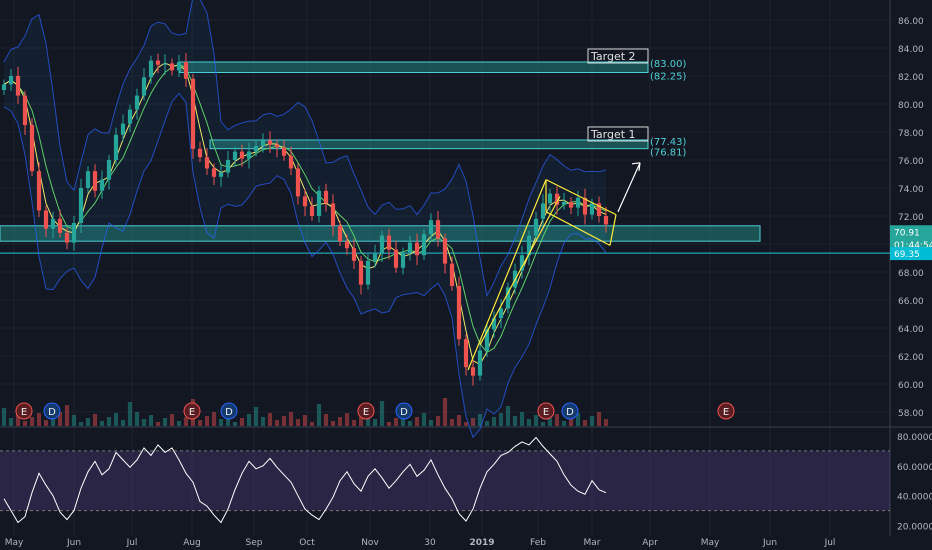 The width and height of the screenshot is (932, 550). What do you see at coordinates (554, 266) in the screenshot?
I see `trend-drawings` at bounding box center [554, 266].